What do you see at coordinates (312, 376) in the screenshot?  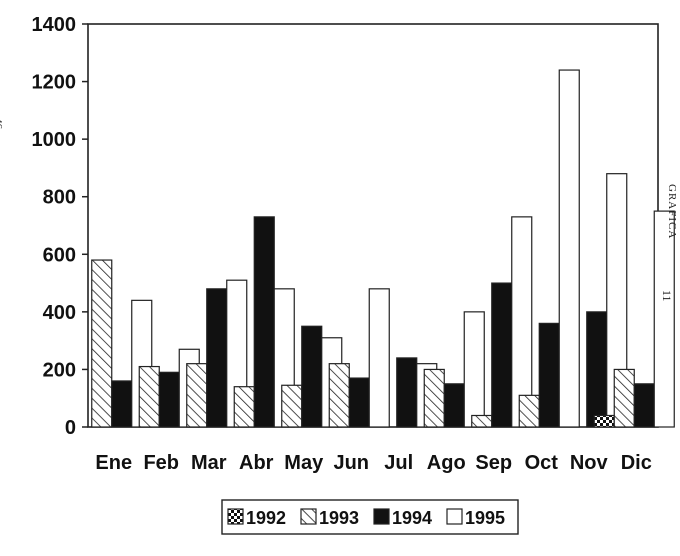 I see `bar-1994-May` at bounding box center [312, 376].